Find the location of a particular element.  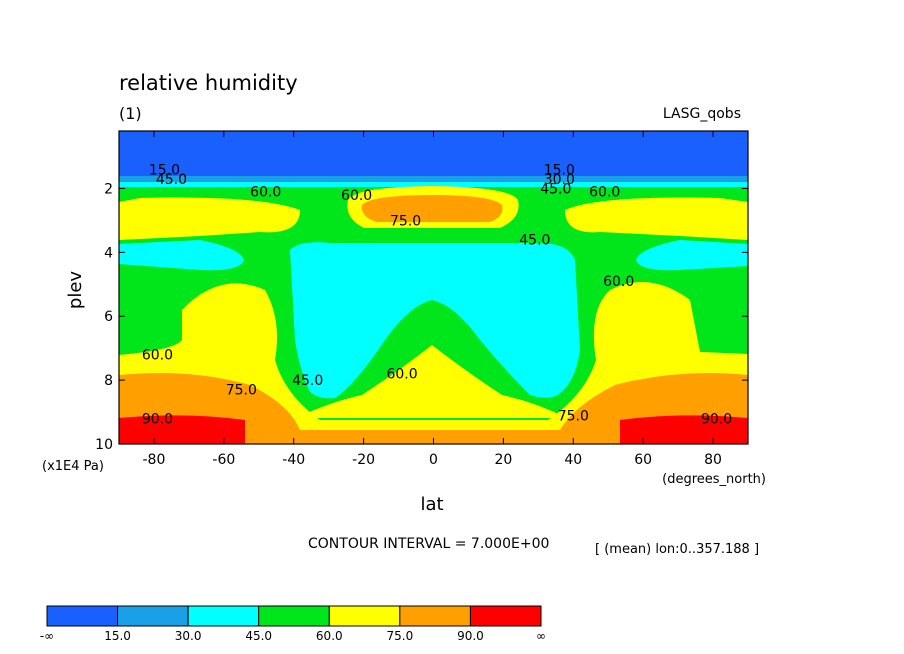

x-tick-label: 40 is located at coordinates (573, 460).